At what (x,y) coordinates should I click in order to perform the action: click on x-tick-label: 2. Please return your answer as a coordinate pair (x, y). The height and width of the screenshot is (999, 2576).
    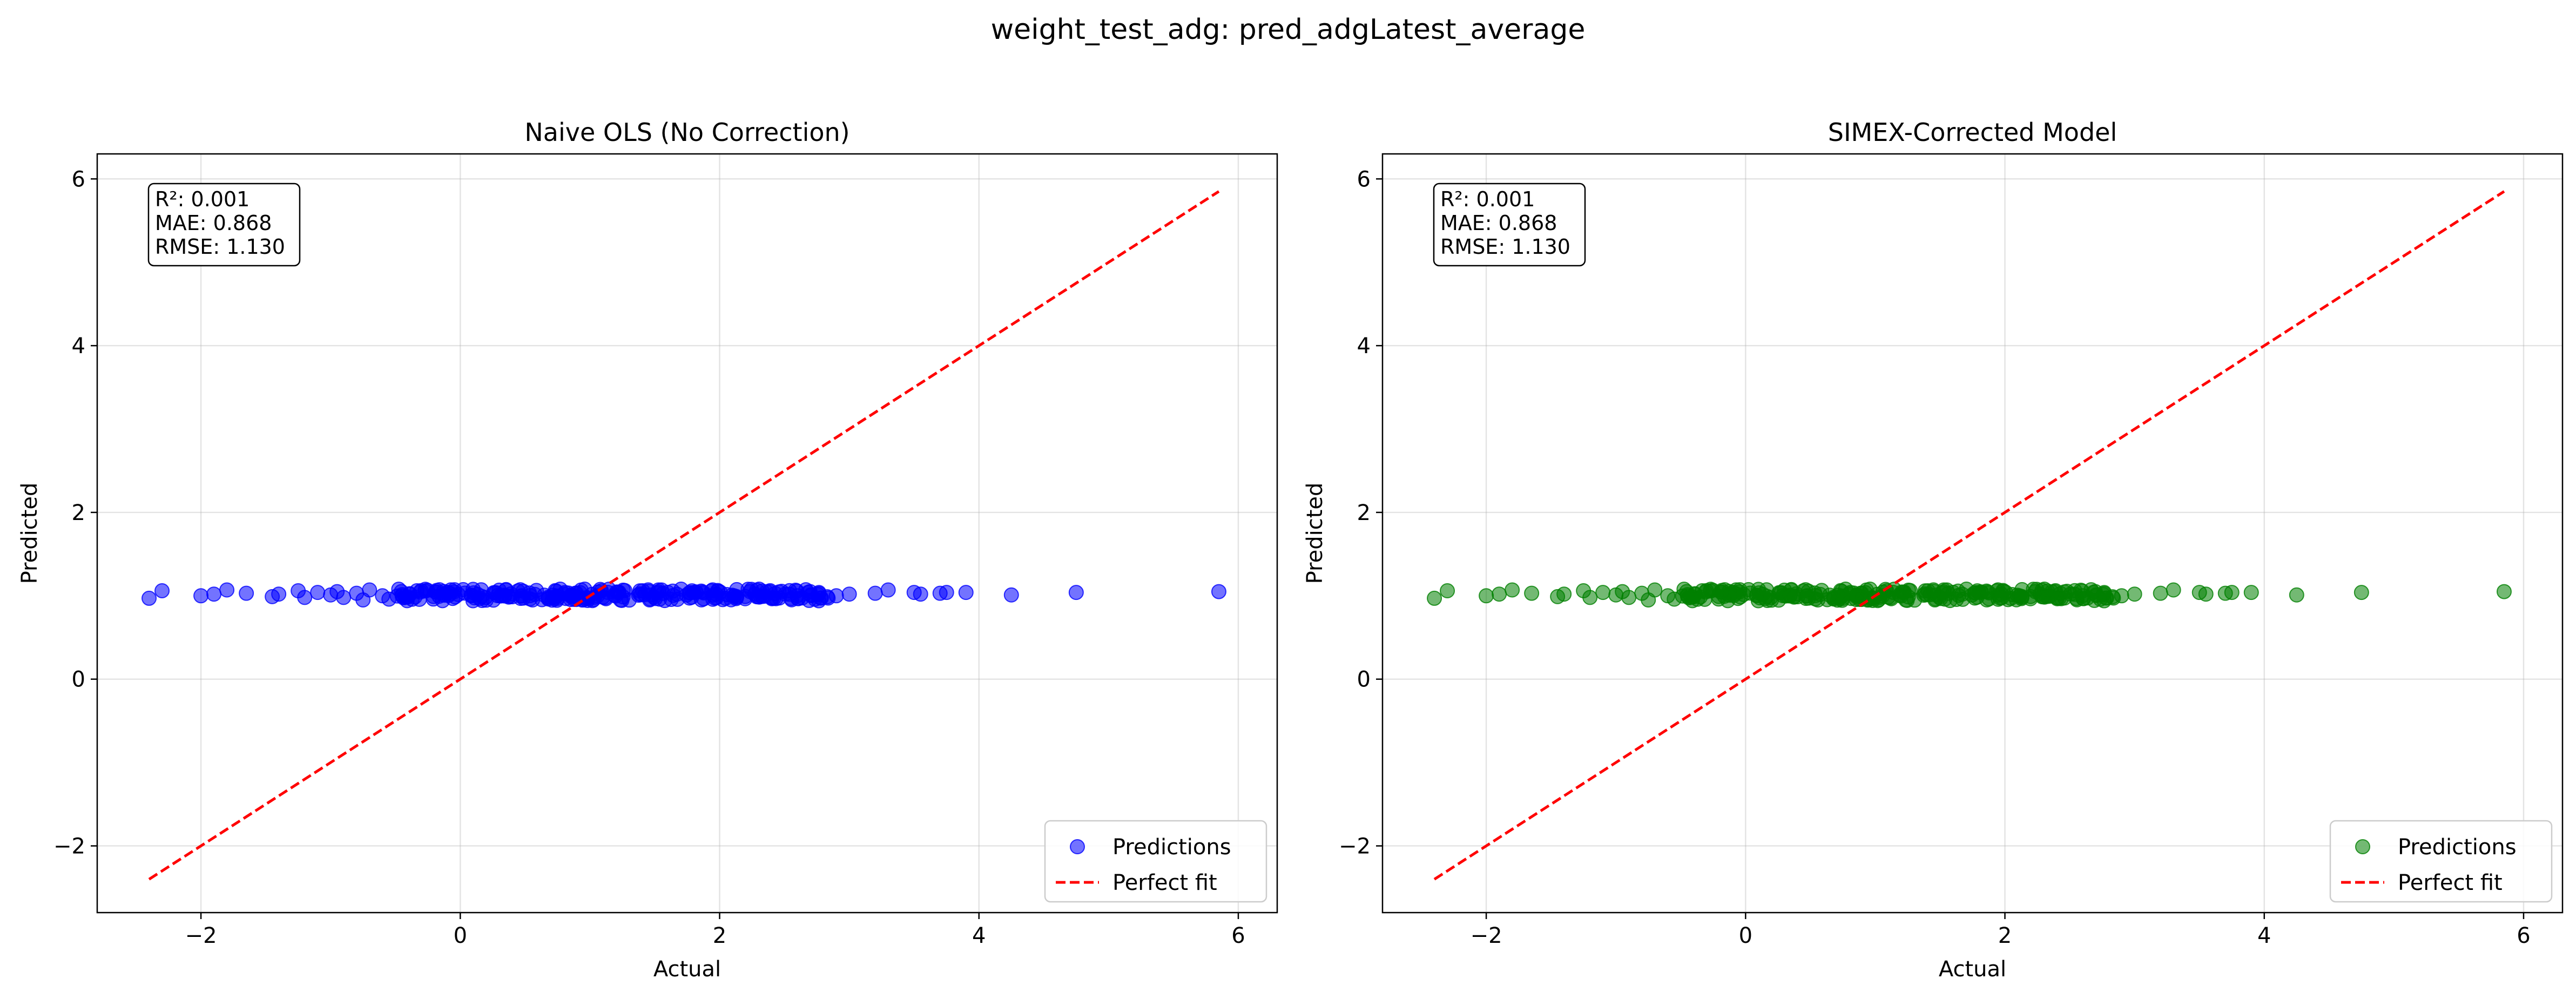
    Looking at the image, I should click on (719, 935).